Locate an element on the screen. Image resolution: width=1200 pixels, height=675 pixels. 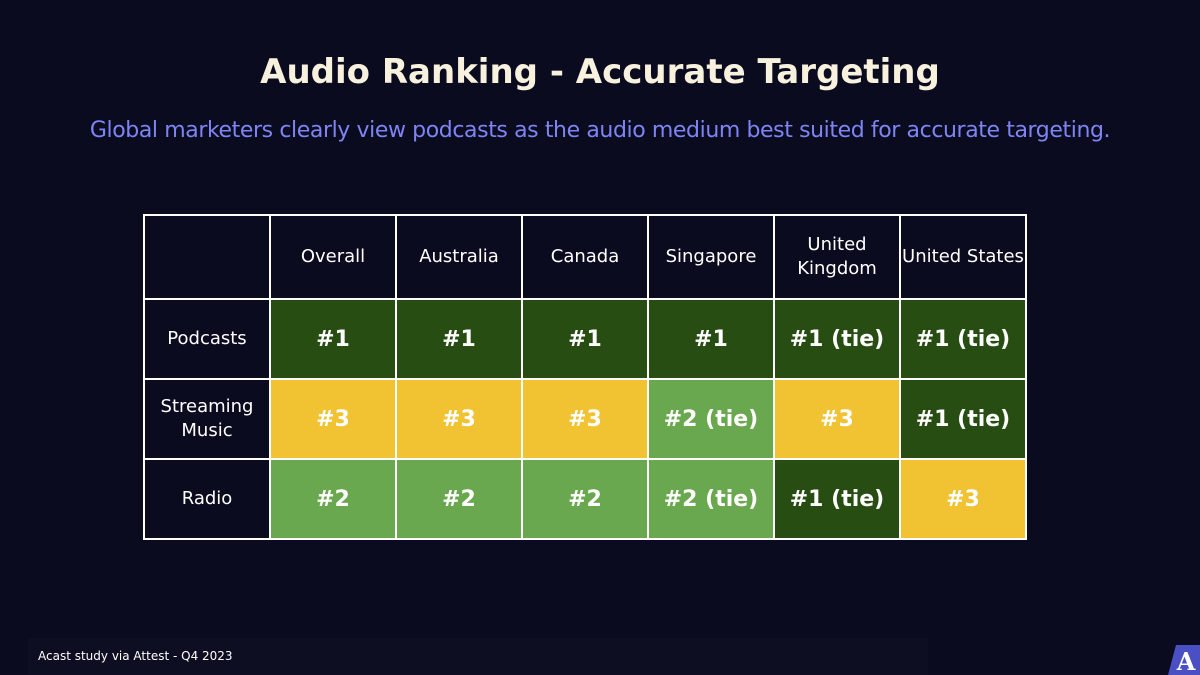
row-label: Podcasts is located at coordinates (207, 339).